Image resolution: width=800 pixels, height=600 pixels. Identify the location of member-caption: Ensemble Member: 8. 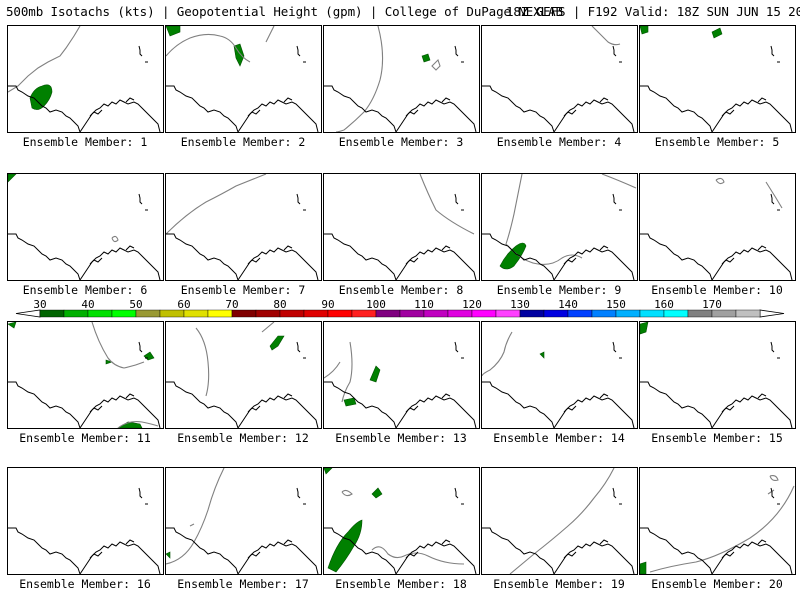
(401, 290).